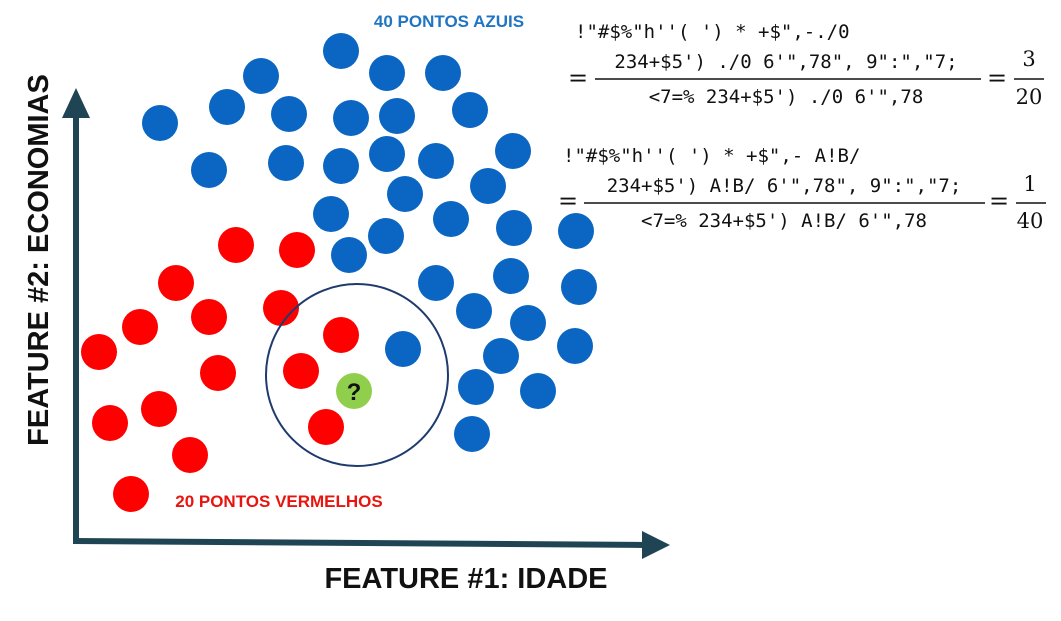 This screenshot has height=621, width=1061. Describe the element at coordinates (656, 545) in the screenshot. I see `x-axis-arrowhead` at that location.